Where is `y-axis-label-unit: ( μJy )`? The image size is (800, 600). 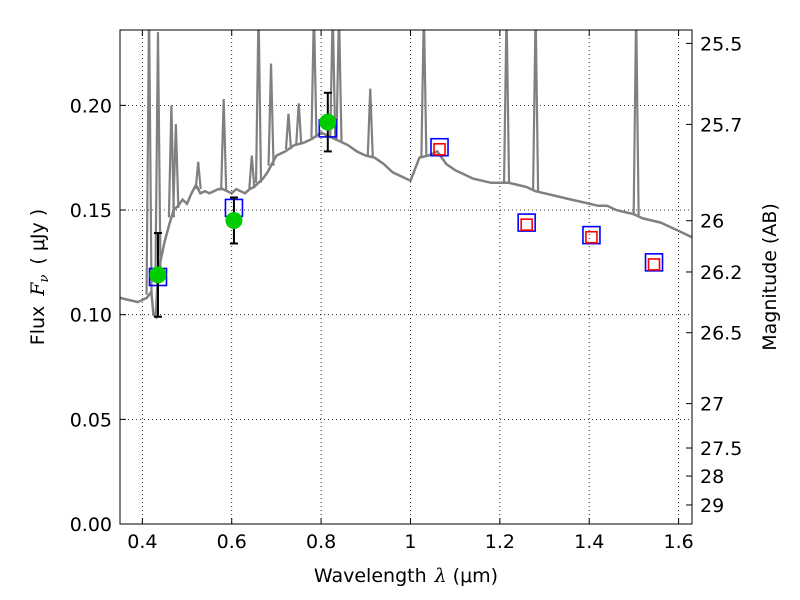
y-axis-label-unit: ( μJy ) is located at coordinates (38, 237).